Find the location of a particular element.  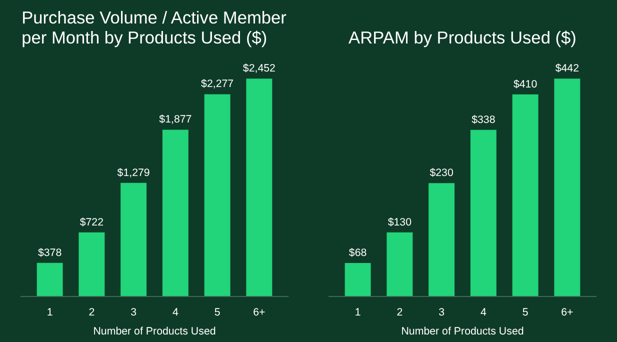

data-label: $130 is located at coordinates (400, 222).